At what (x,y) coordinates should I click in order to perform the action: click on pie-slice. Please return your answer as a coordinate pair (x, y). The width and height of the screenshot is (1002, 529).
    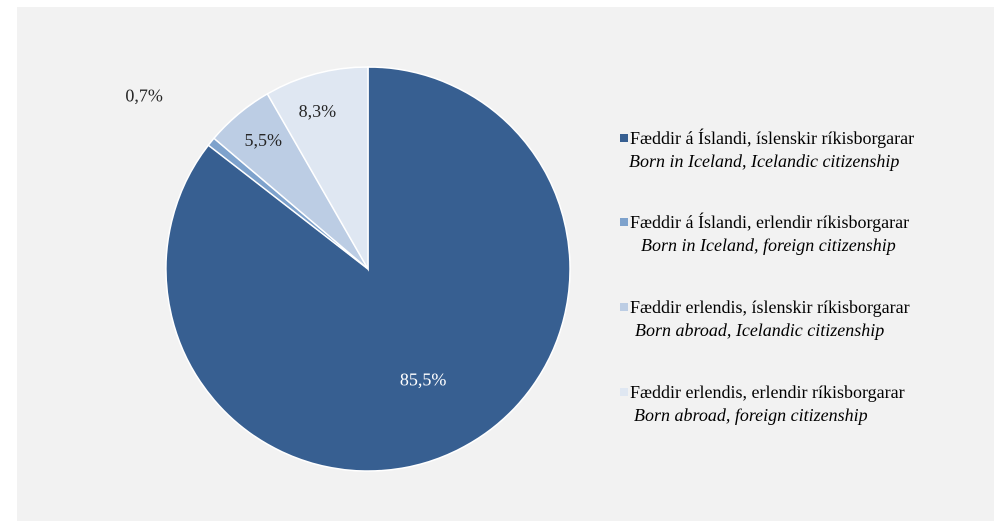
    Looking at the image, I should click on (317, 169).